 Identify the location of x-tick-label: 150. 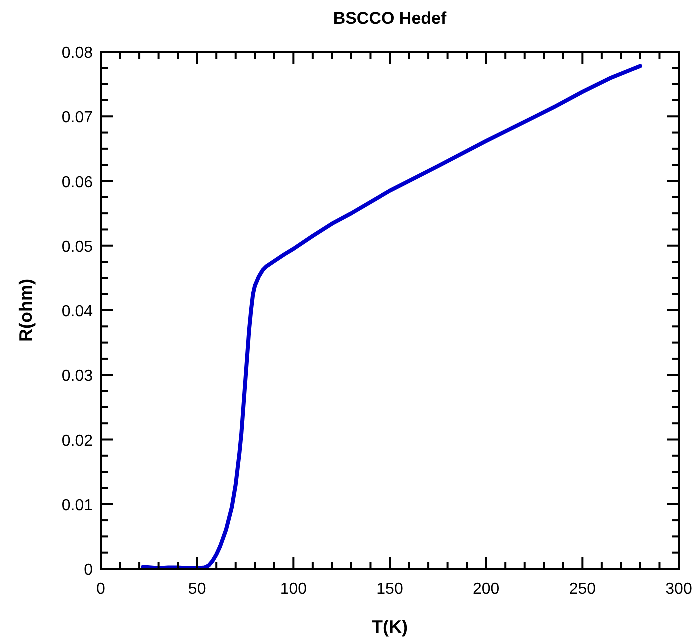
(390, 589).